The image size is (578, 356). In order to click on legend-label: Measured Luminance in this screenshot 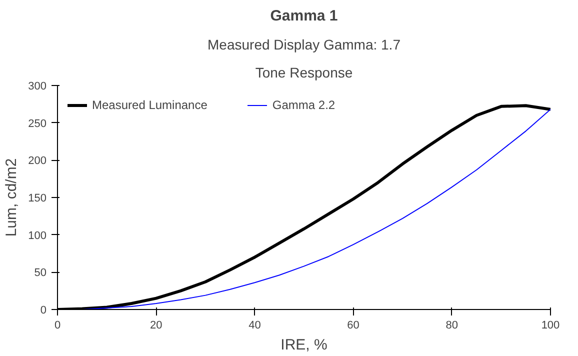, I will do `click(150, 105)`.